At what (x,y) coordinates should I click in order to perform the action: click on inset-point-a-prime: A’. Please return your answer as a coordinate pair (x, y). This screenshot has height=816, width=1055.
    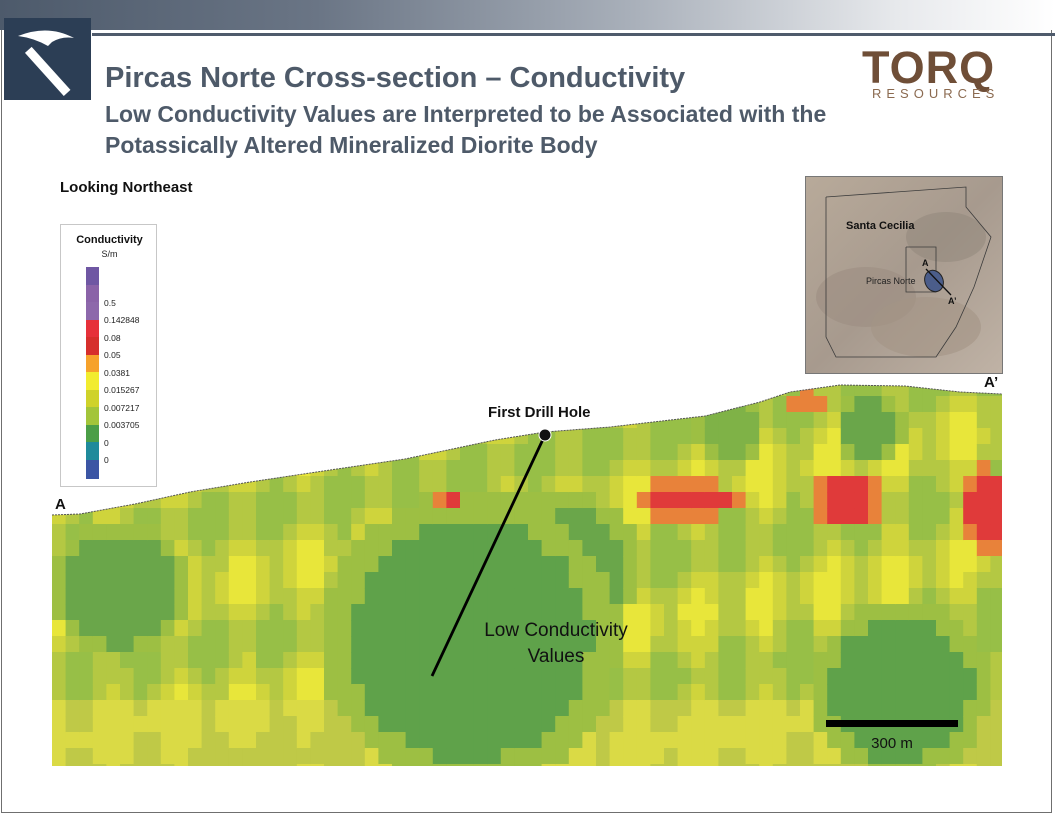
    Looking at the image, I should click on (952, 301).